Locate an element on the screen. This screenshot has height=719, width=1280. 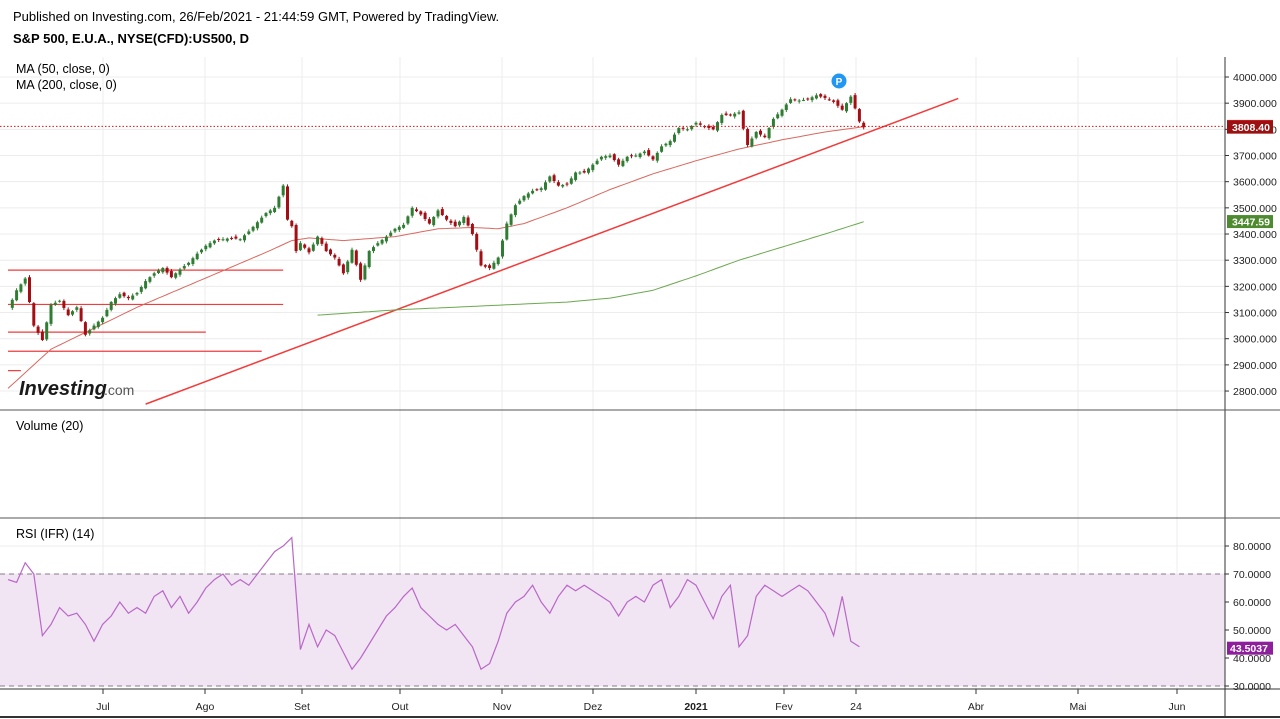
ma50-legend: MA (50, close, 0) is located at coordinates (63, 69).